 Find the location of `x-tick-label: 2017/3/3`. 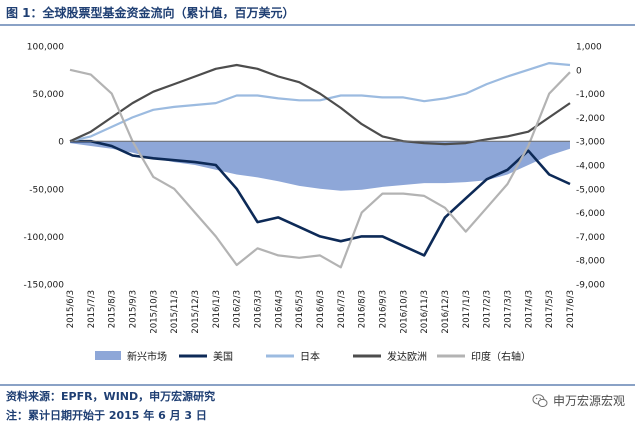

x-tick-label: 2017/3/3 is located at coordinates (509, 309).